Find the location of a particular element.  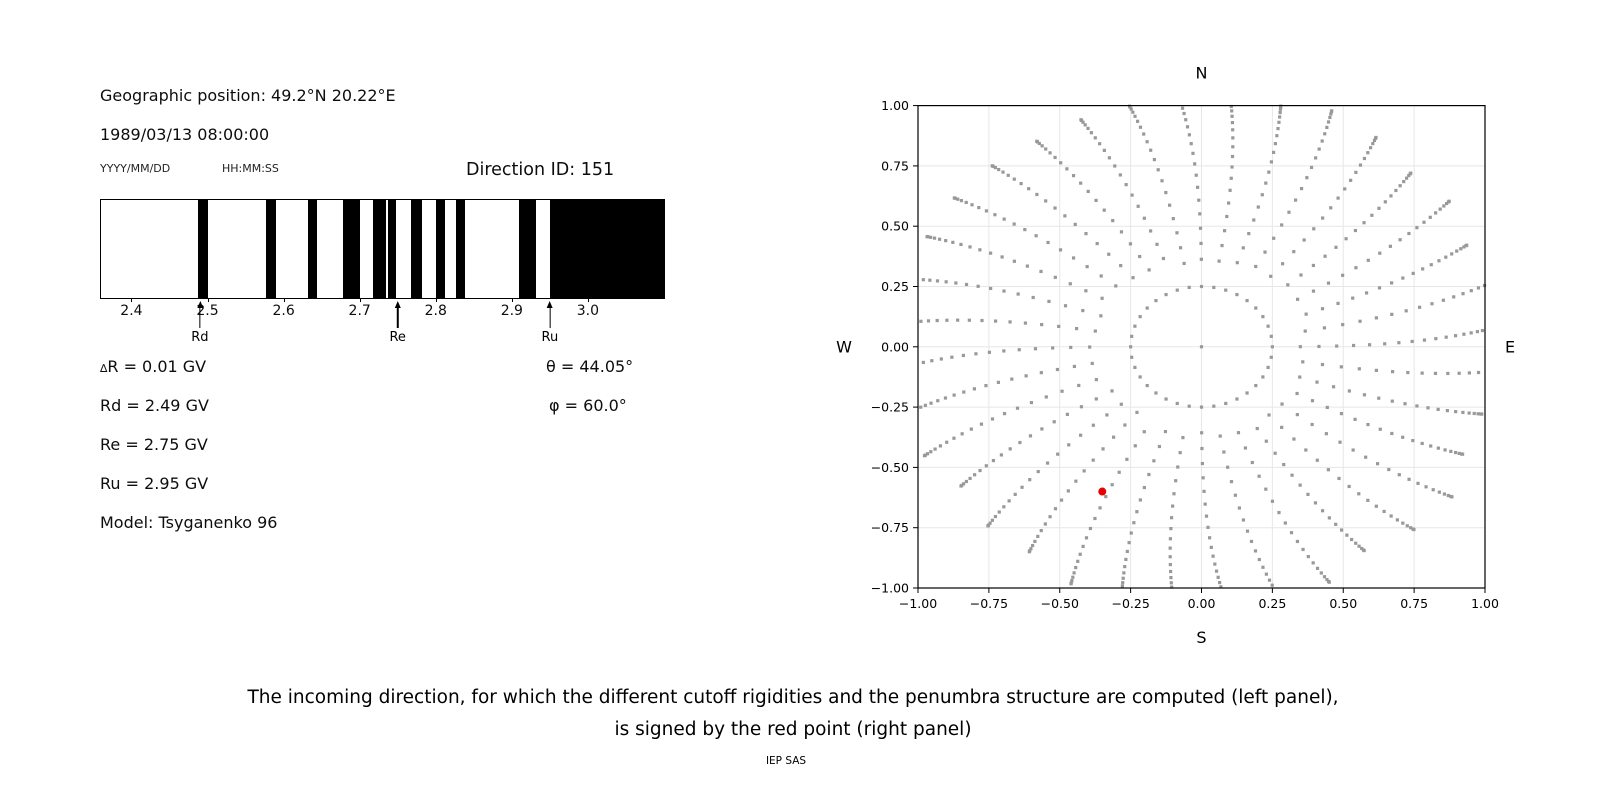

penumbra-marker-label: Ru is located at coordinates (550, 337).